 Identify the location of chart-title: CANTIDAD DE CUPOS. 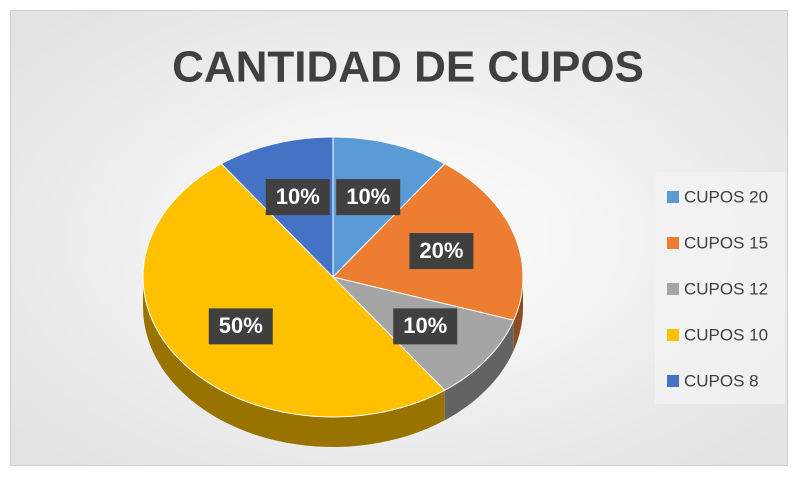
(408, 67).